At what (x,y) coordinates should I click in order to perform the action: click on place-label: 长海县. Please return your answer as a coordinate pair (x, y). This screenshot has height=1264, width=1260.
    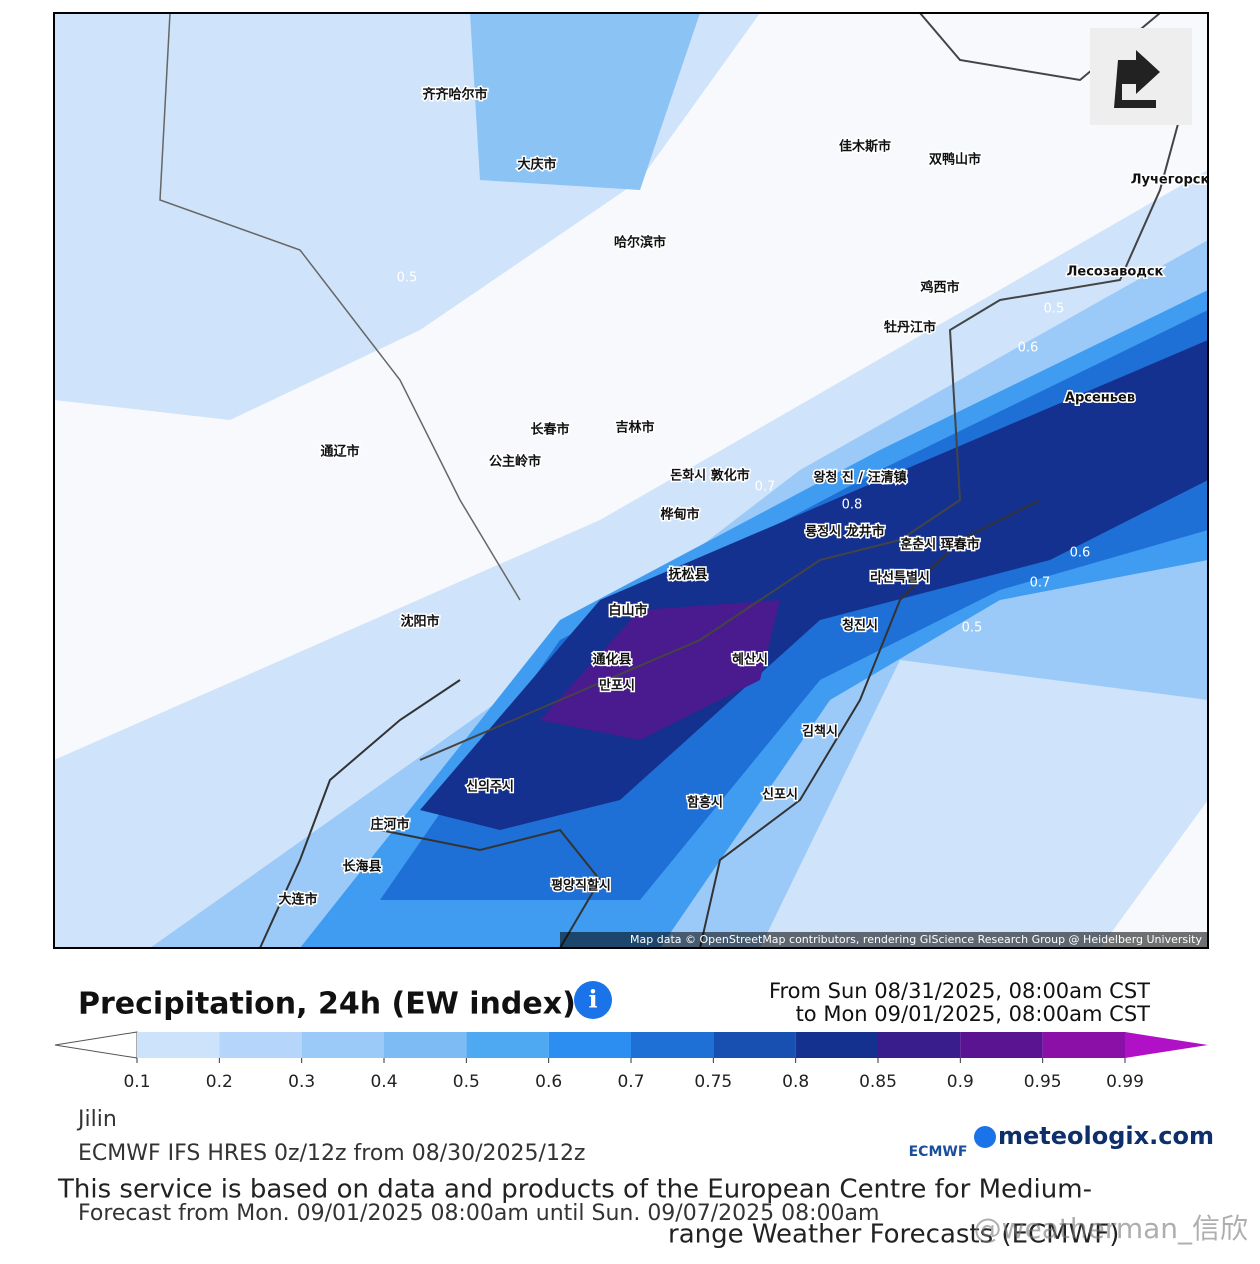
    Looking at the image, I should click on (361, 867).